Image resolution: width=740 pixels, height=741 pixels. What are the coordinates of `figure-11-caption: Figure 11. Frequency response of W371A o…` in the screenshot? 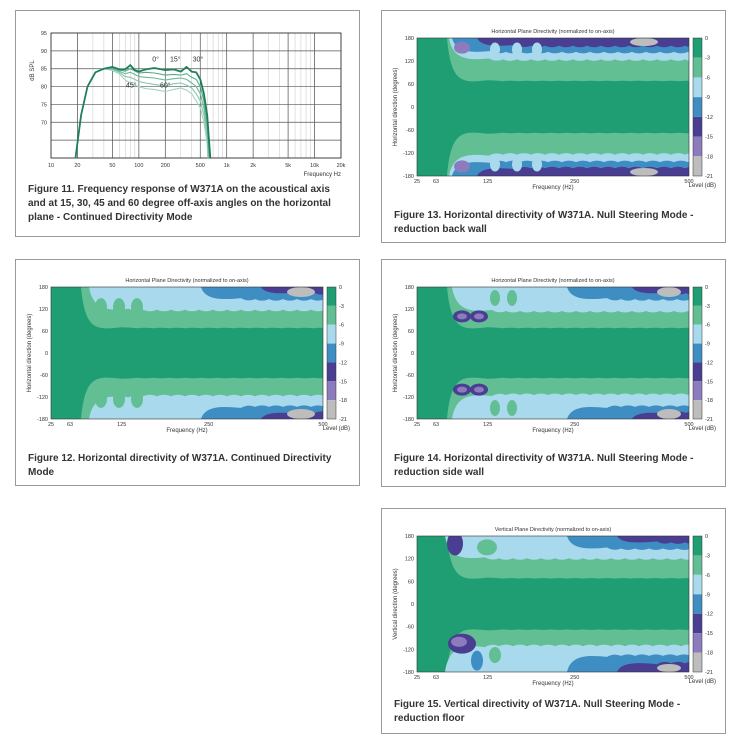 It's located at (179, 203).